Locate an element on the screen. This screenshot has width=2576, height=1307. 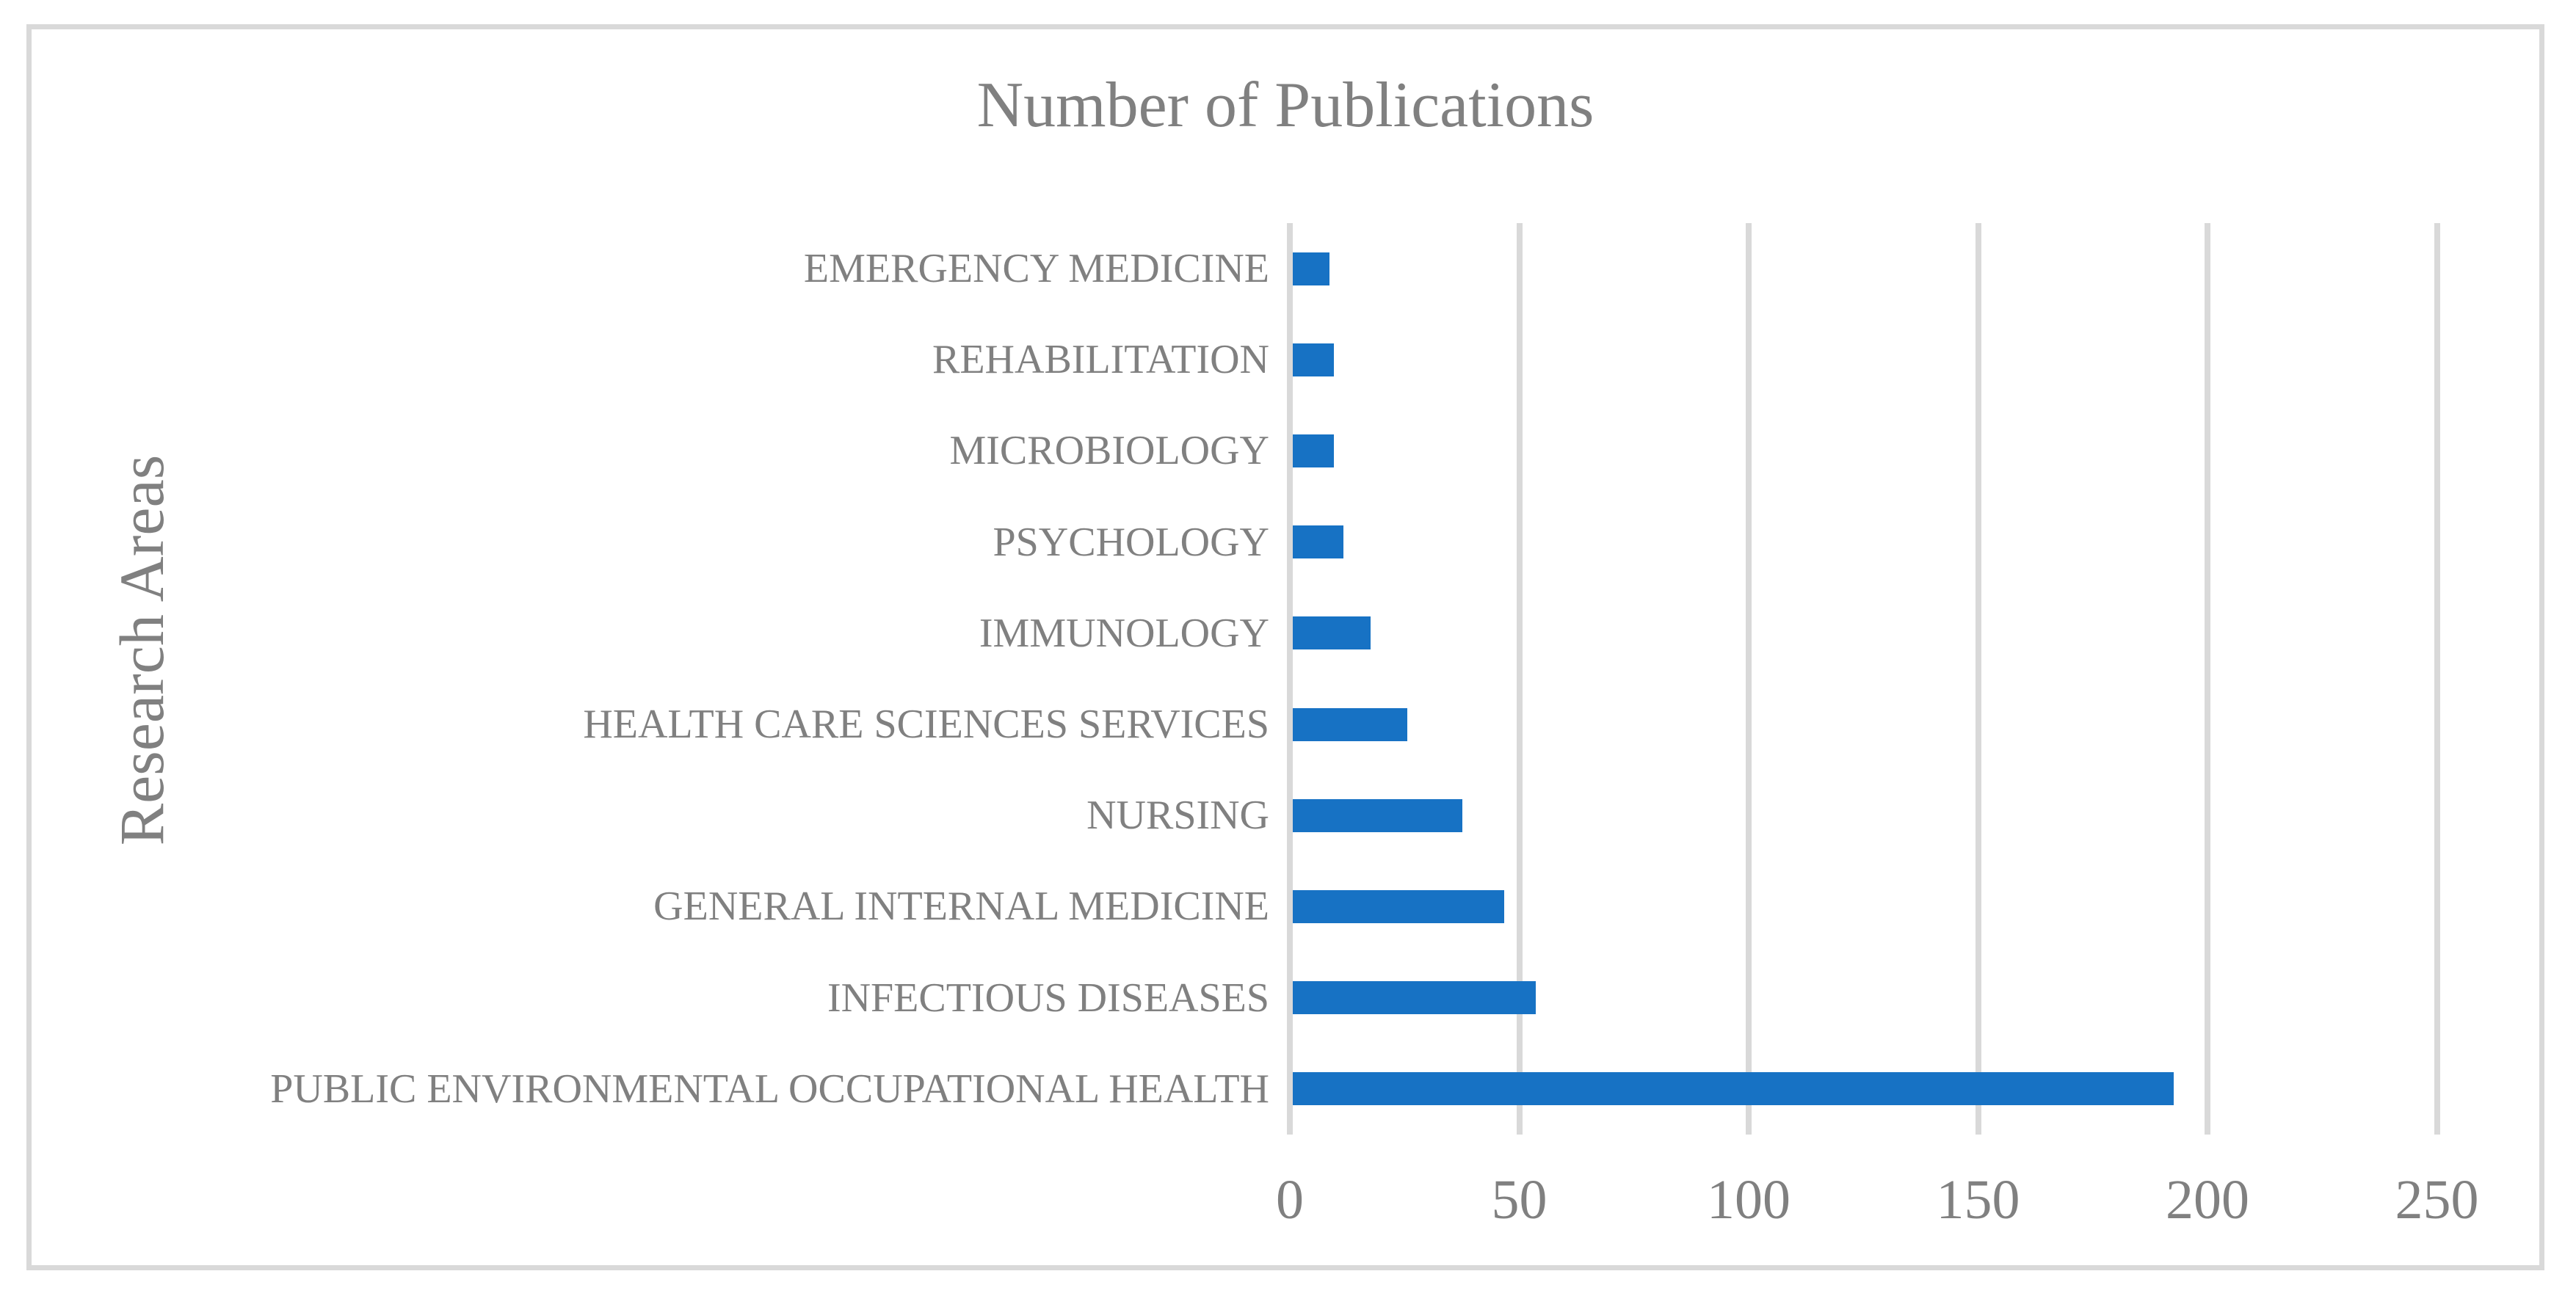
category-label: HEALTH CARE SCIENCES SERVICES is located at coordinates (926, 725).